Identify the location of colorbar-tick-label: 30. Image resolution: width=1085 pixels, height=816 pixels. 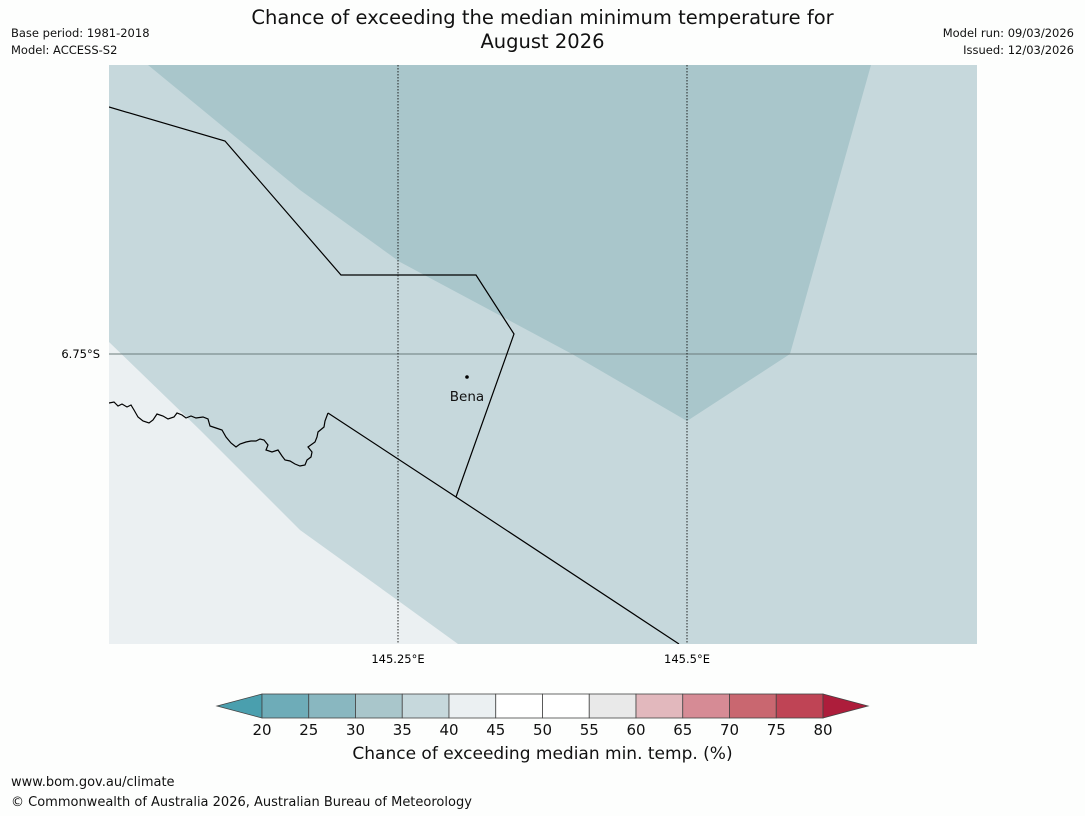
(355, 730).